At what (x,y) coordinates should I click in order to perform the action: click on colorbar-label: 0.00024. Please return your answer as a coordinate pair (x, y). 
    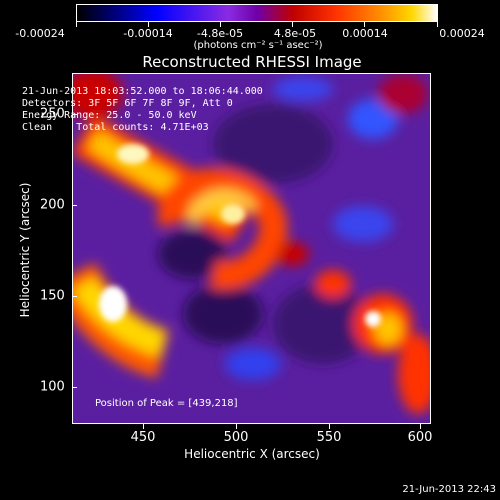
    Looking at the image, I should click on (462, 33).